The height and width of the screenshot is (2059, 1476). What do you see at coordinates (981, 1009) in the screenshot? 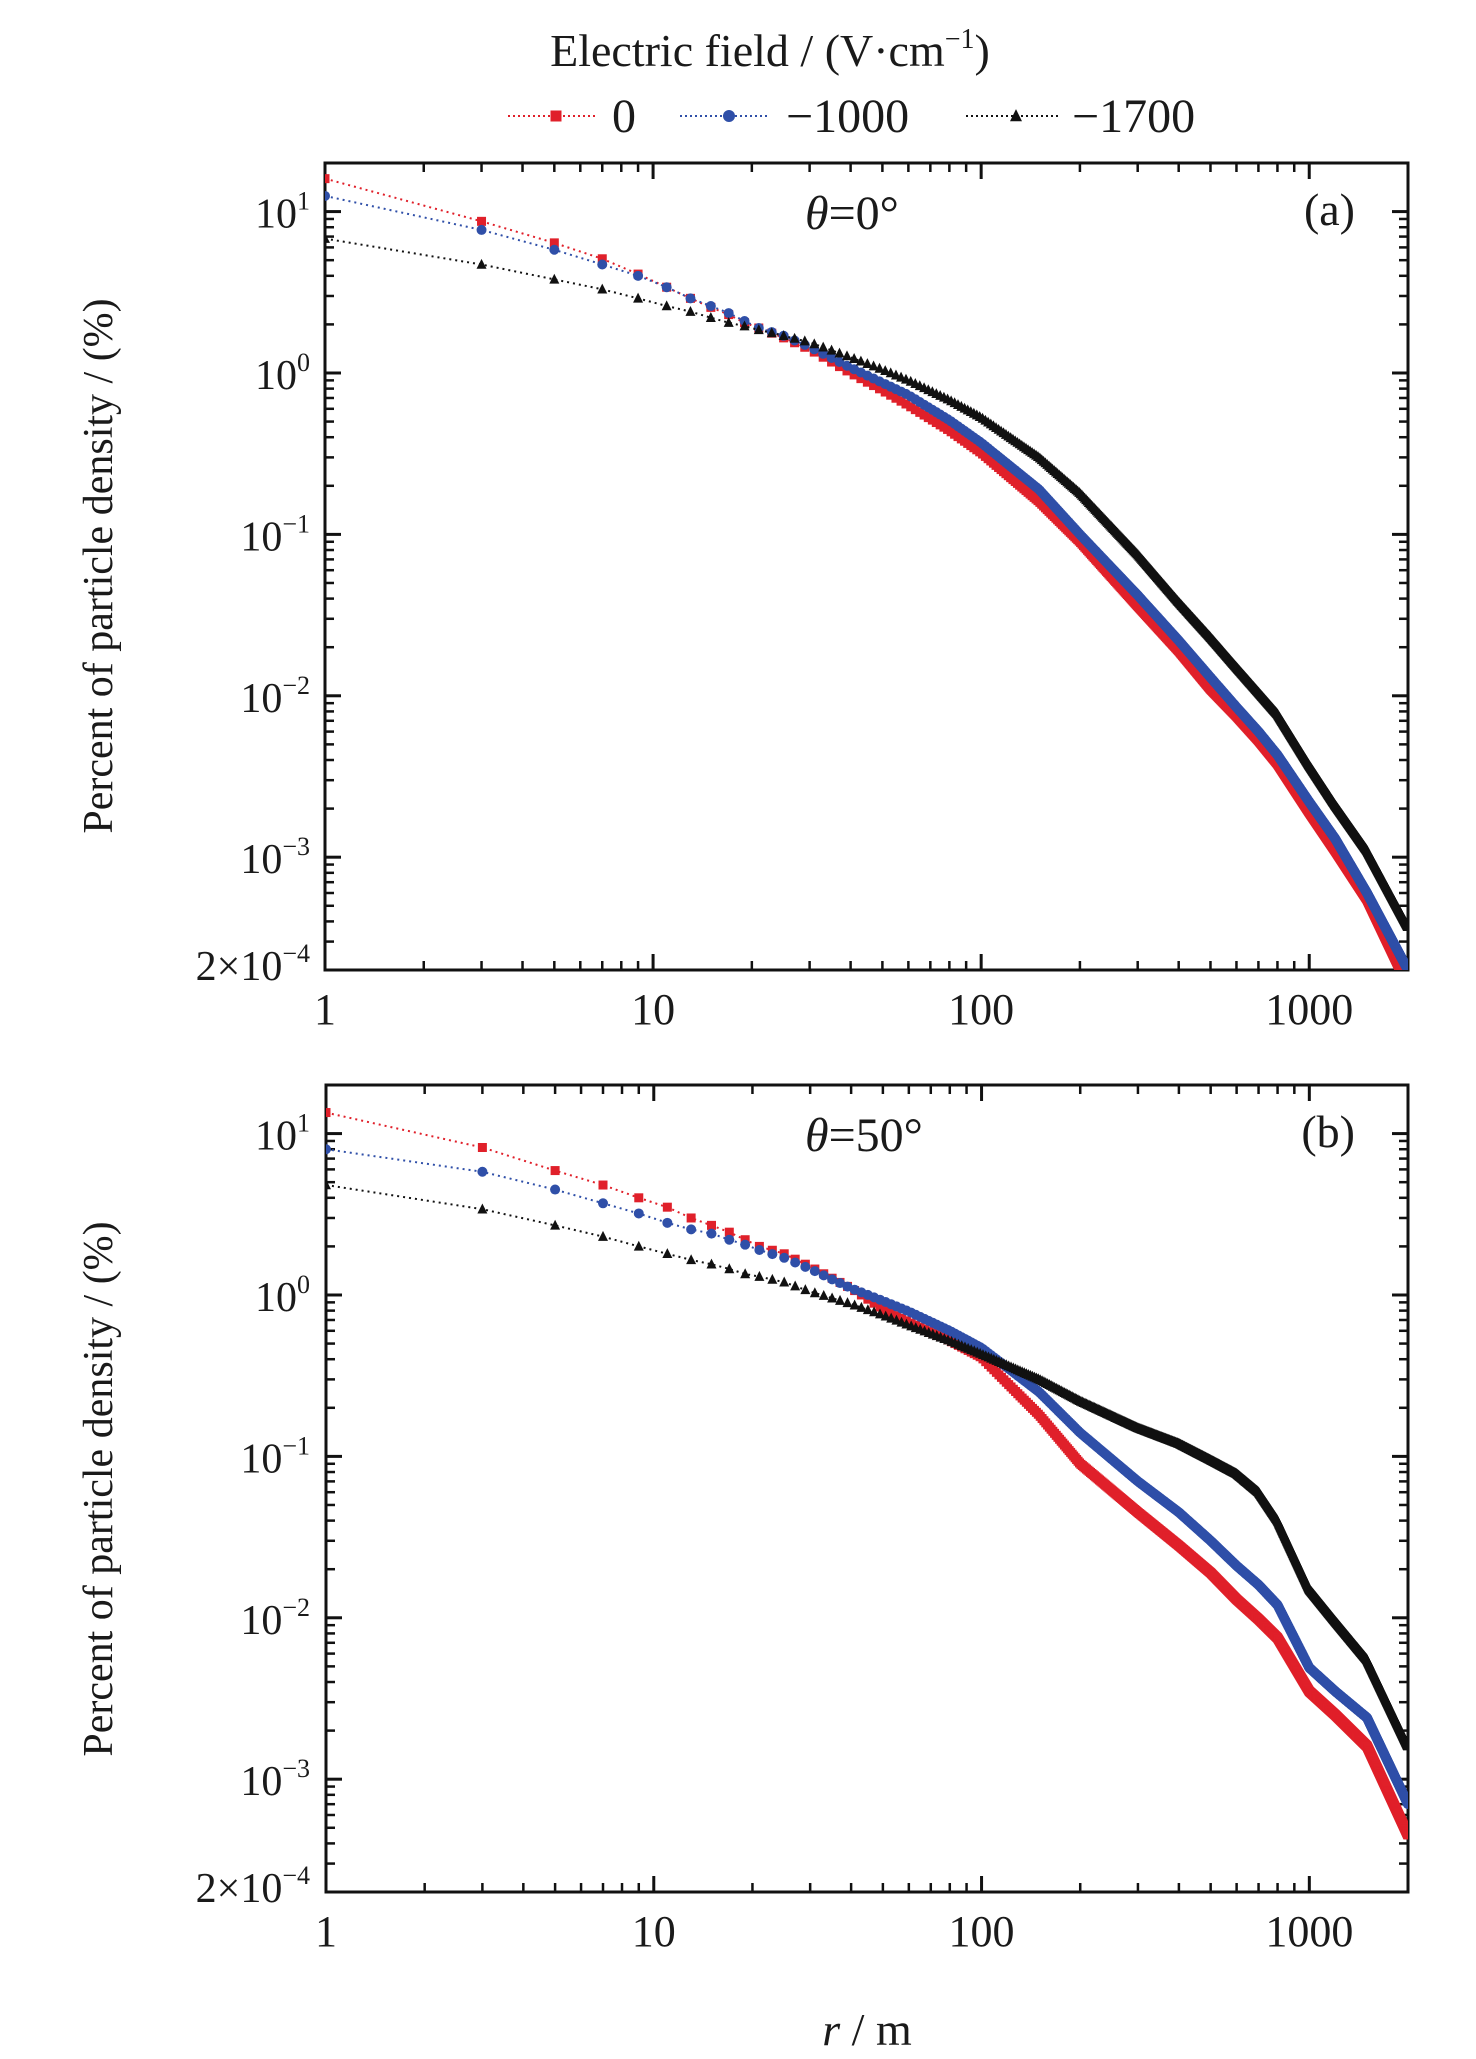
I see `x-tick-label: 100` at bounding box center [981, 1009].